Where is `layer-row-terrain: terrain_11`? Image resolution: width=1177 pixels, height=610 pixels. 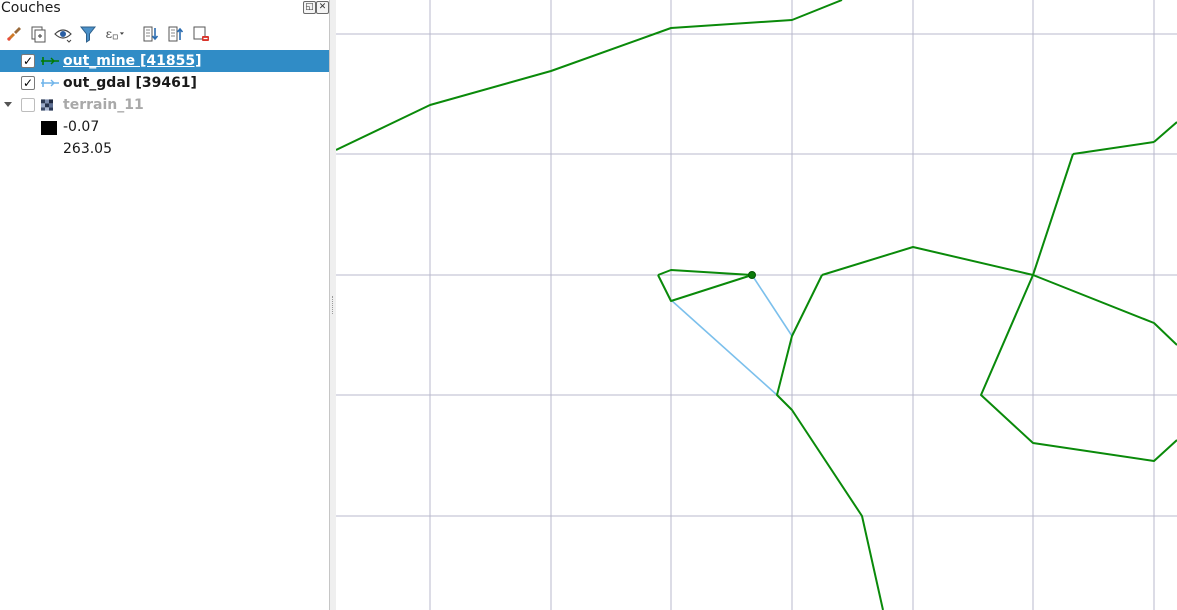 layer-row-terrain: terrain_11 is located at coordinates (164, 105).